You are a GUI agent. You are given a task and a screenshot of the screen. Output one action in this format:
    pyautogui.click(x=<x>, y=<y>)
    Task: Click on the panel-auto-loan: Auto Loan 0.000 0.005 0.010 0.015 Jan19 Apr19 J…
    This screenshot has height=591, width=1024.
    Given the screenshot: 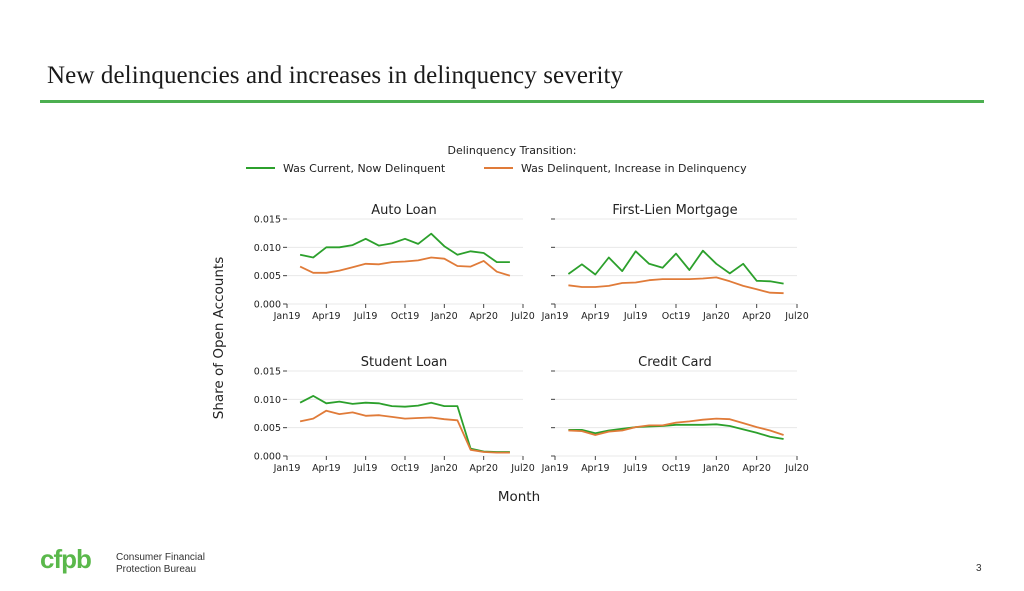 What is the action you would take?
    pyautogui.click(x=394, y=262)
    